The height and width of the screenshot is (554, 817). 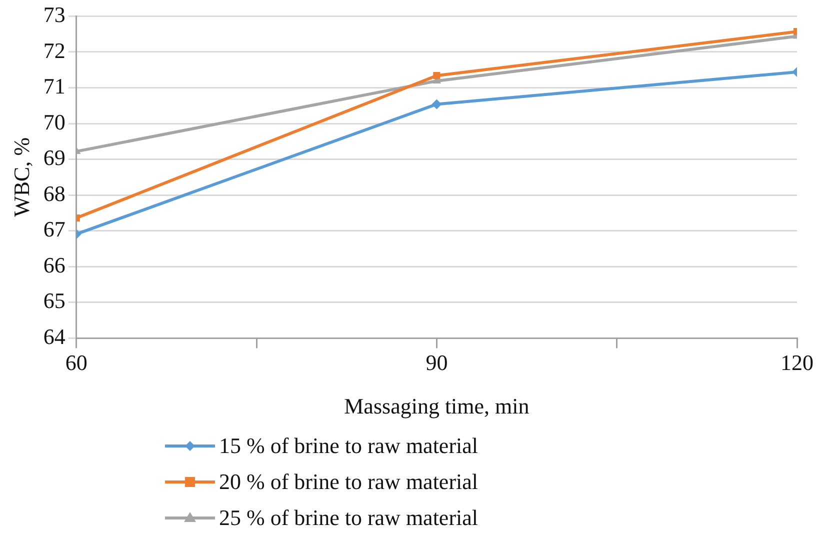 I want to click on y-tick-label: 68, so click(x=54, y=193).